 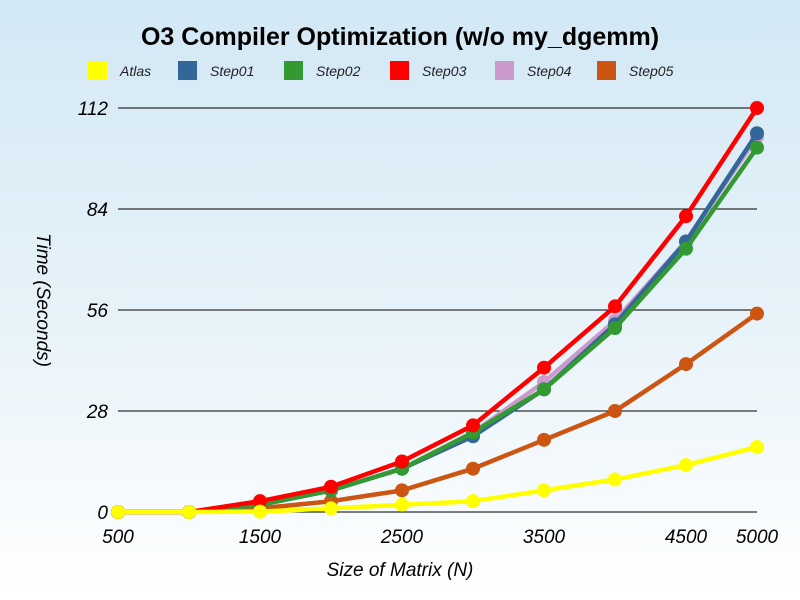 What do you see at coordinates (93, 109) in the screenshot?
I see `y-tick-label: 112` at bounding box center [93, 109].